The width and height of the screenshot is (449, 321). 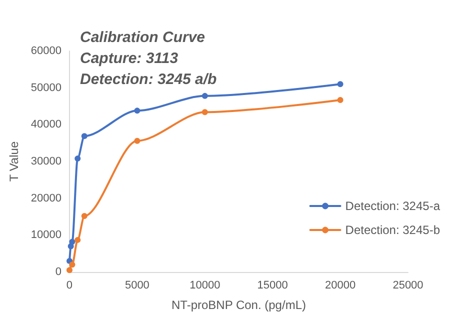 I want to click on legend-label: Detection: 3245-a, so click(x=392, y=206).